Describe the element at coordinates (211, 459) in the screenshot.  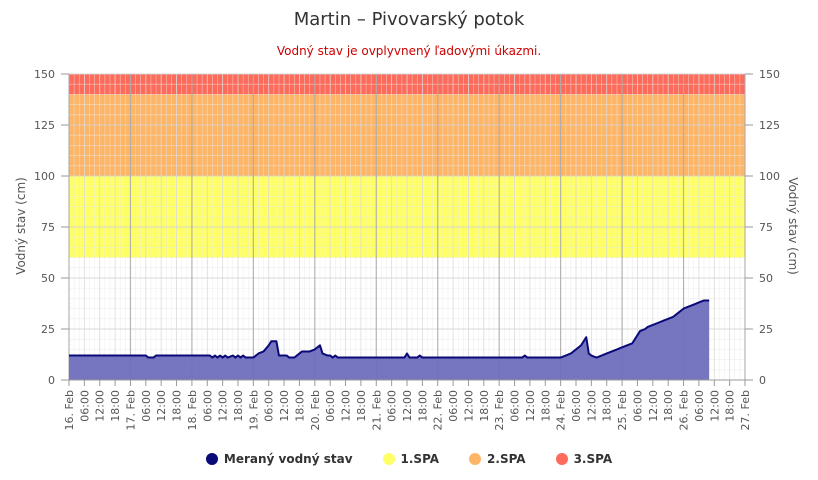
I see `legend-marker-measured` at that location.